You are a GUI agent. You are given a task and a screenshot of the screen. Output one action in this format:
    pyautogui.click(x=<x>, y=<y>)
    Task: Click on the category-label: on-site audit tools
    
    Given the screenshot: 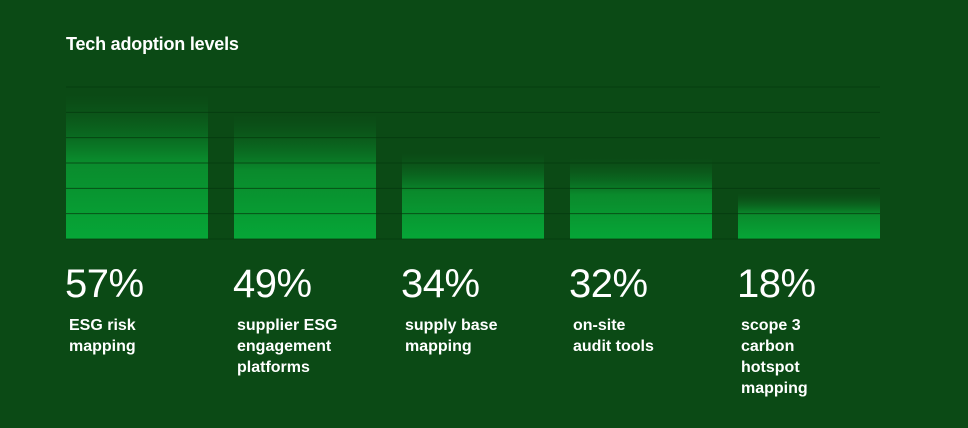 What is the action you would take?
    pyautogui.click(x=613, y=336)
    